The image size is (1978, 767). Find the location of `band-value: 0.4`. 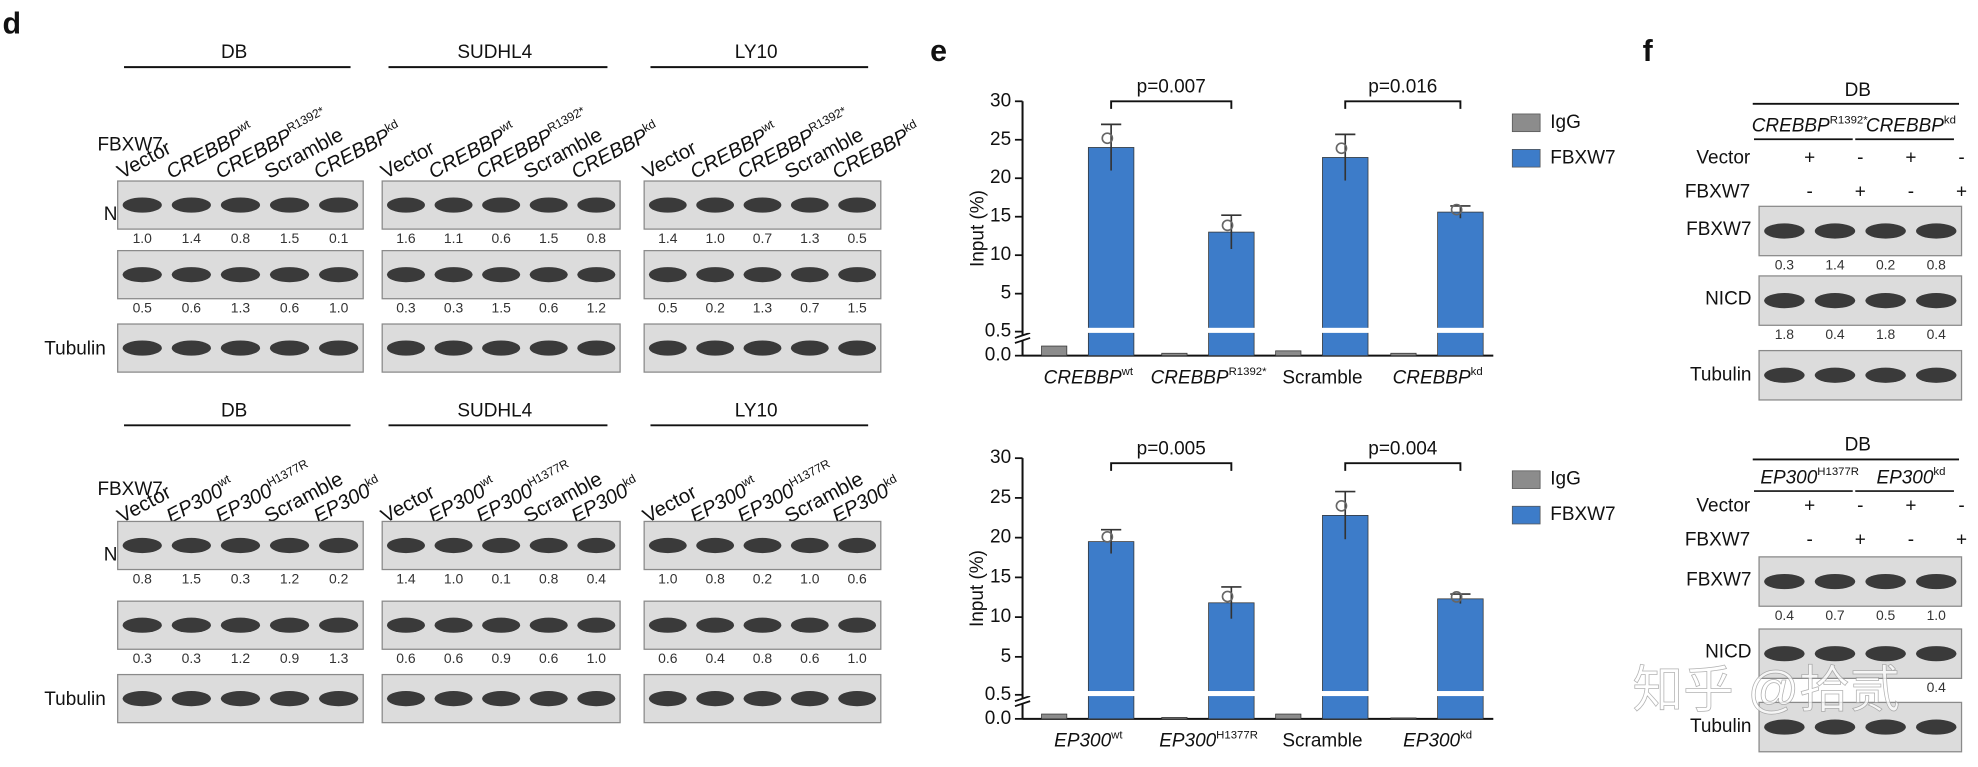

band-value: 0.4 is located at coordinates (1937, 687).